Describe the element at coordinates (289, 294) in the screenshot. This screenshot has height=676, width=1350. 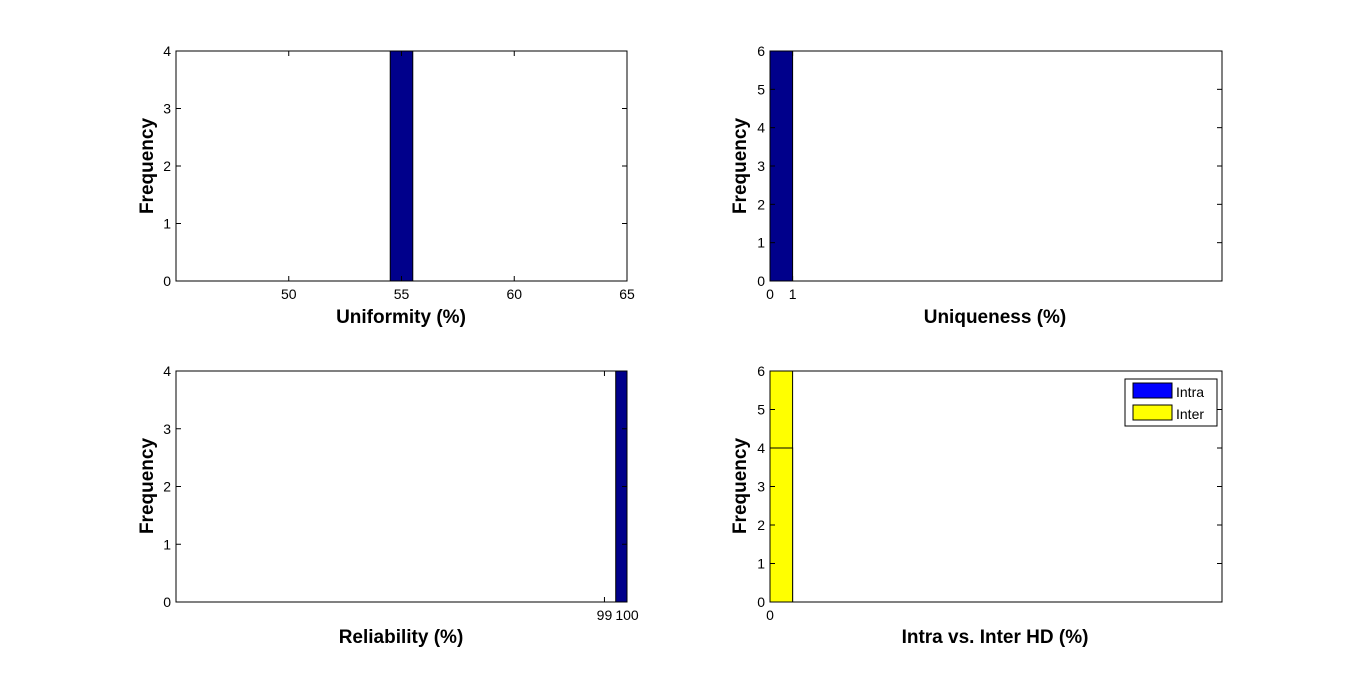
I see `x-tick-label: 50` at that location.